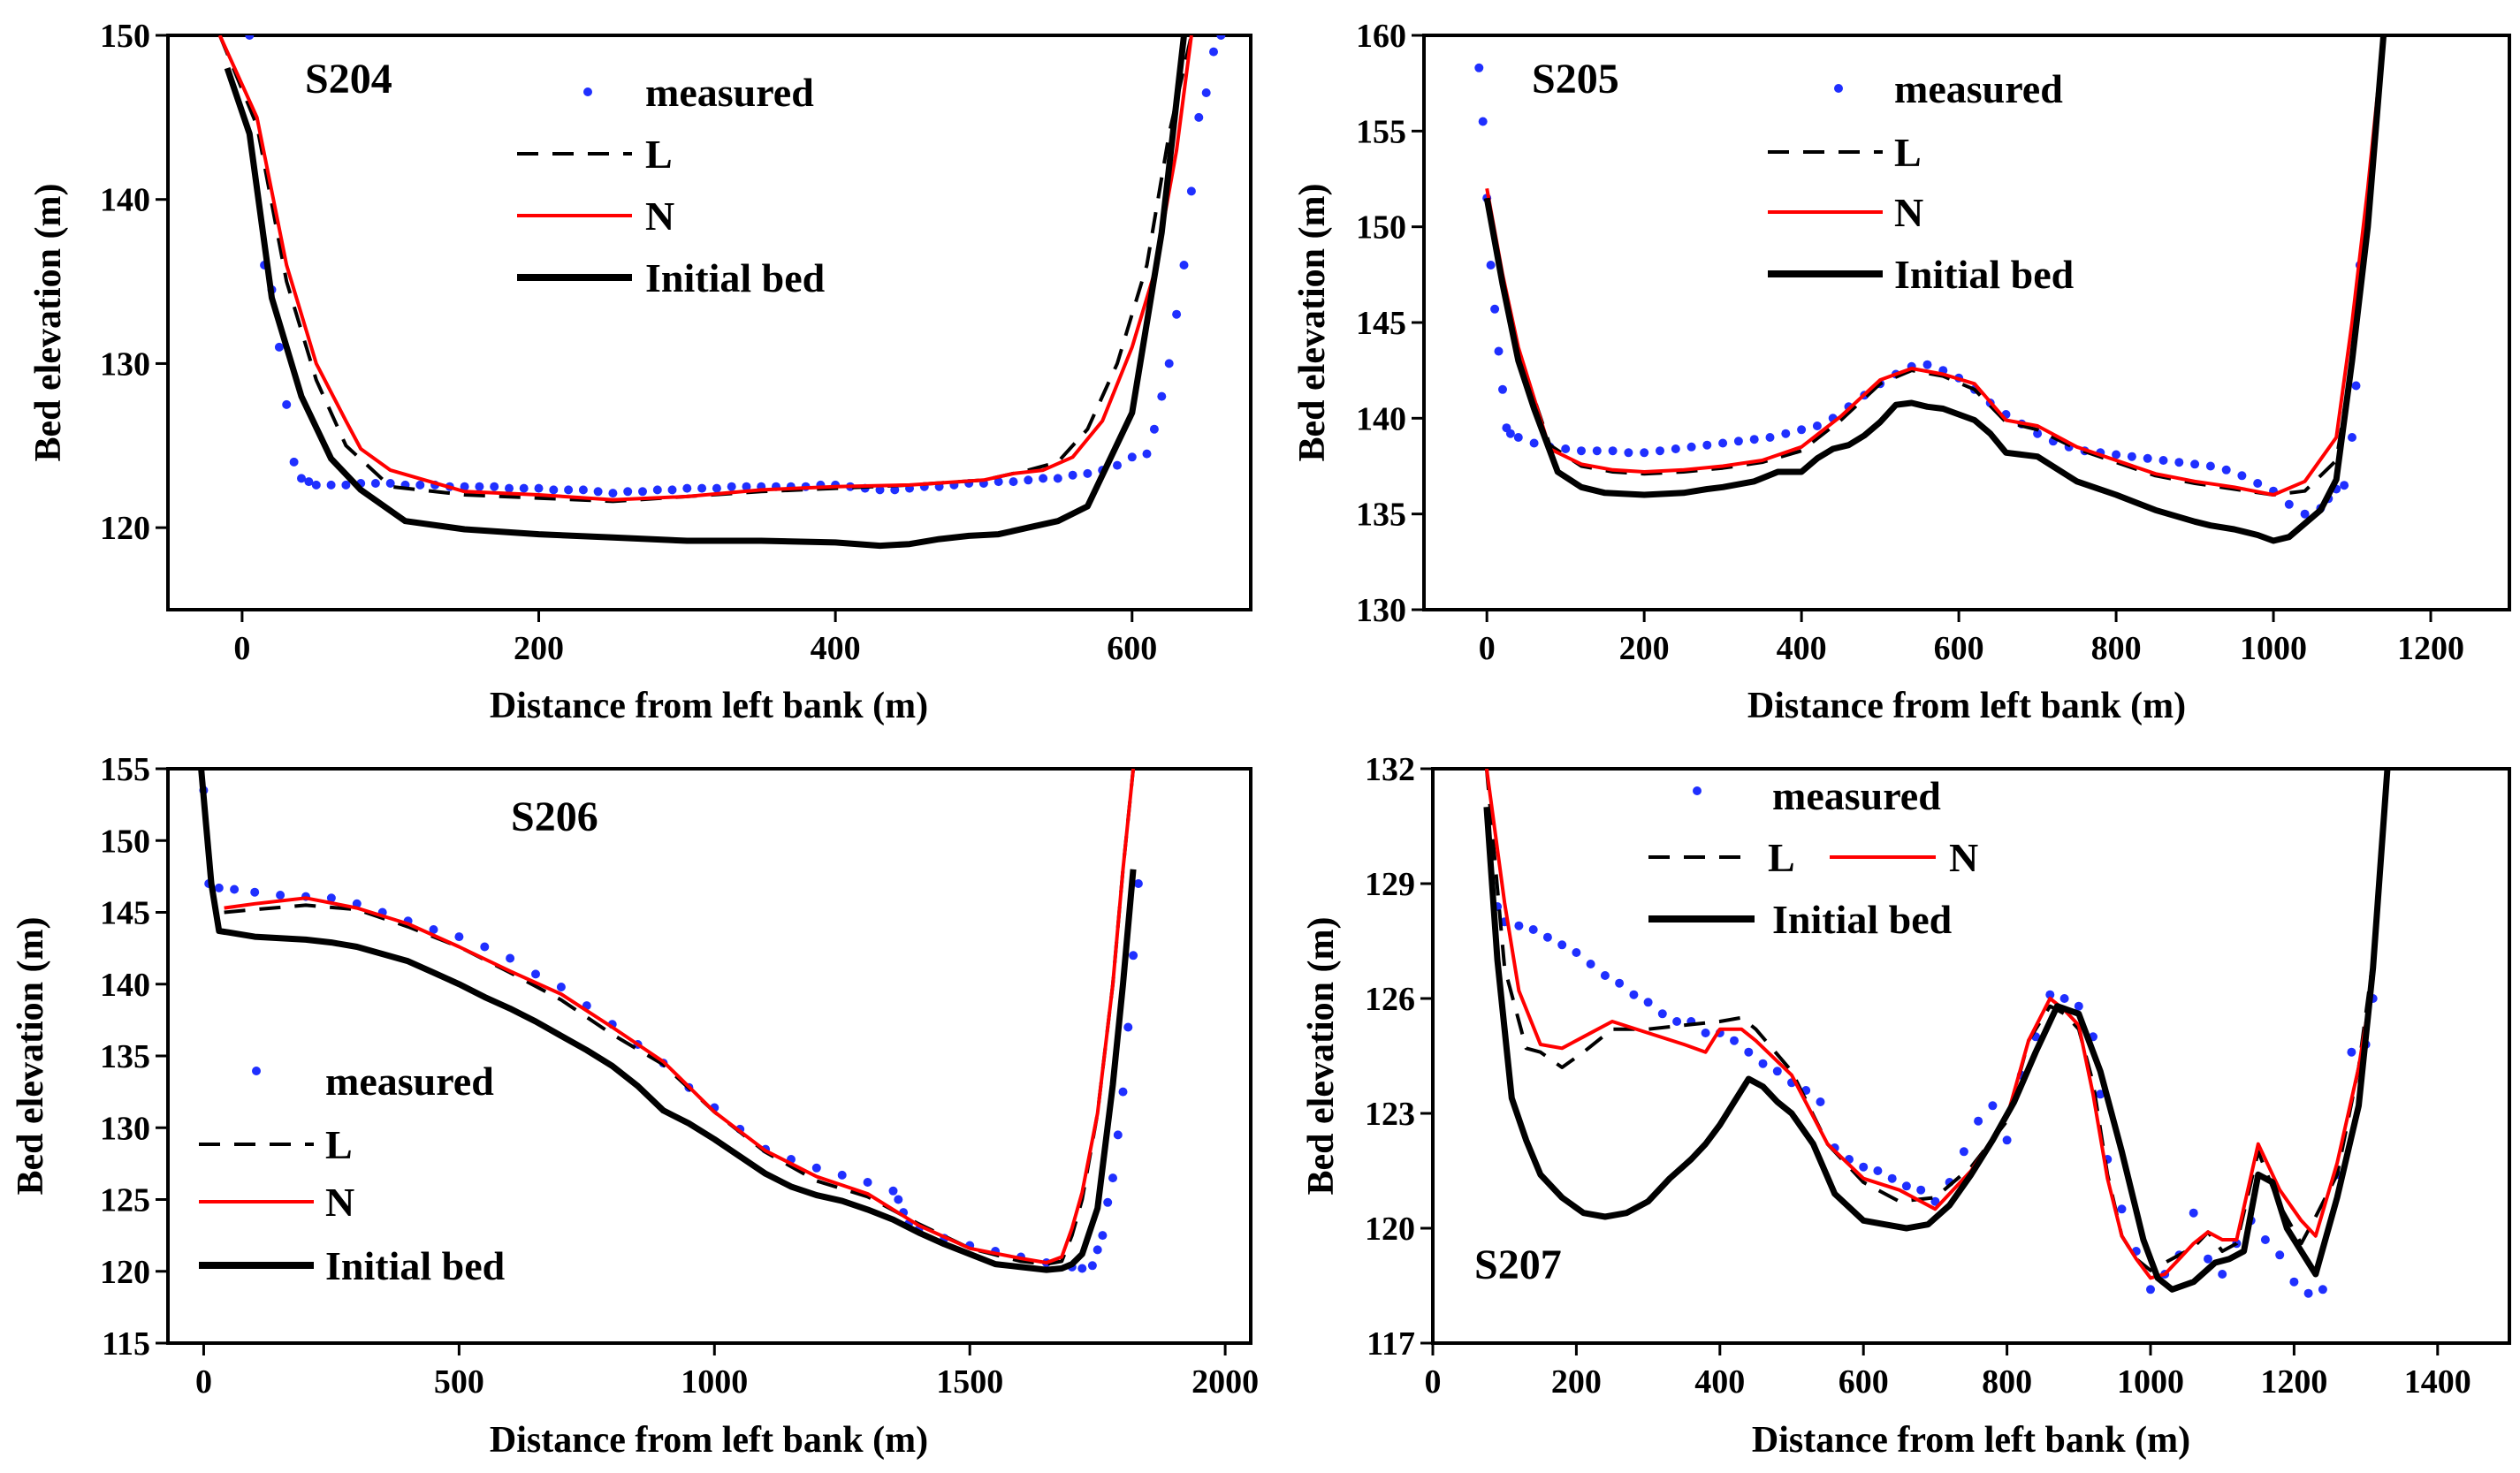 The height and width of the screenshot is (1473, 2520). Describe the element at coordinates (1391, 1344) in the screenshot. I see `y-tick-label: 117` at that location.